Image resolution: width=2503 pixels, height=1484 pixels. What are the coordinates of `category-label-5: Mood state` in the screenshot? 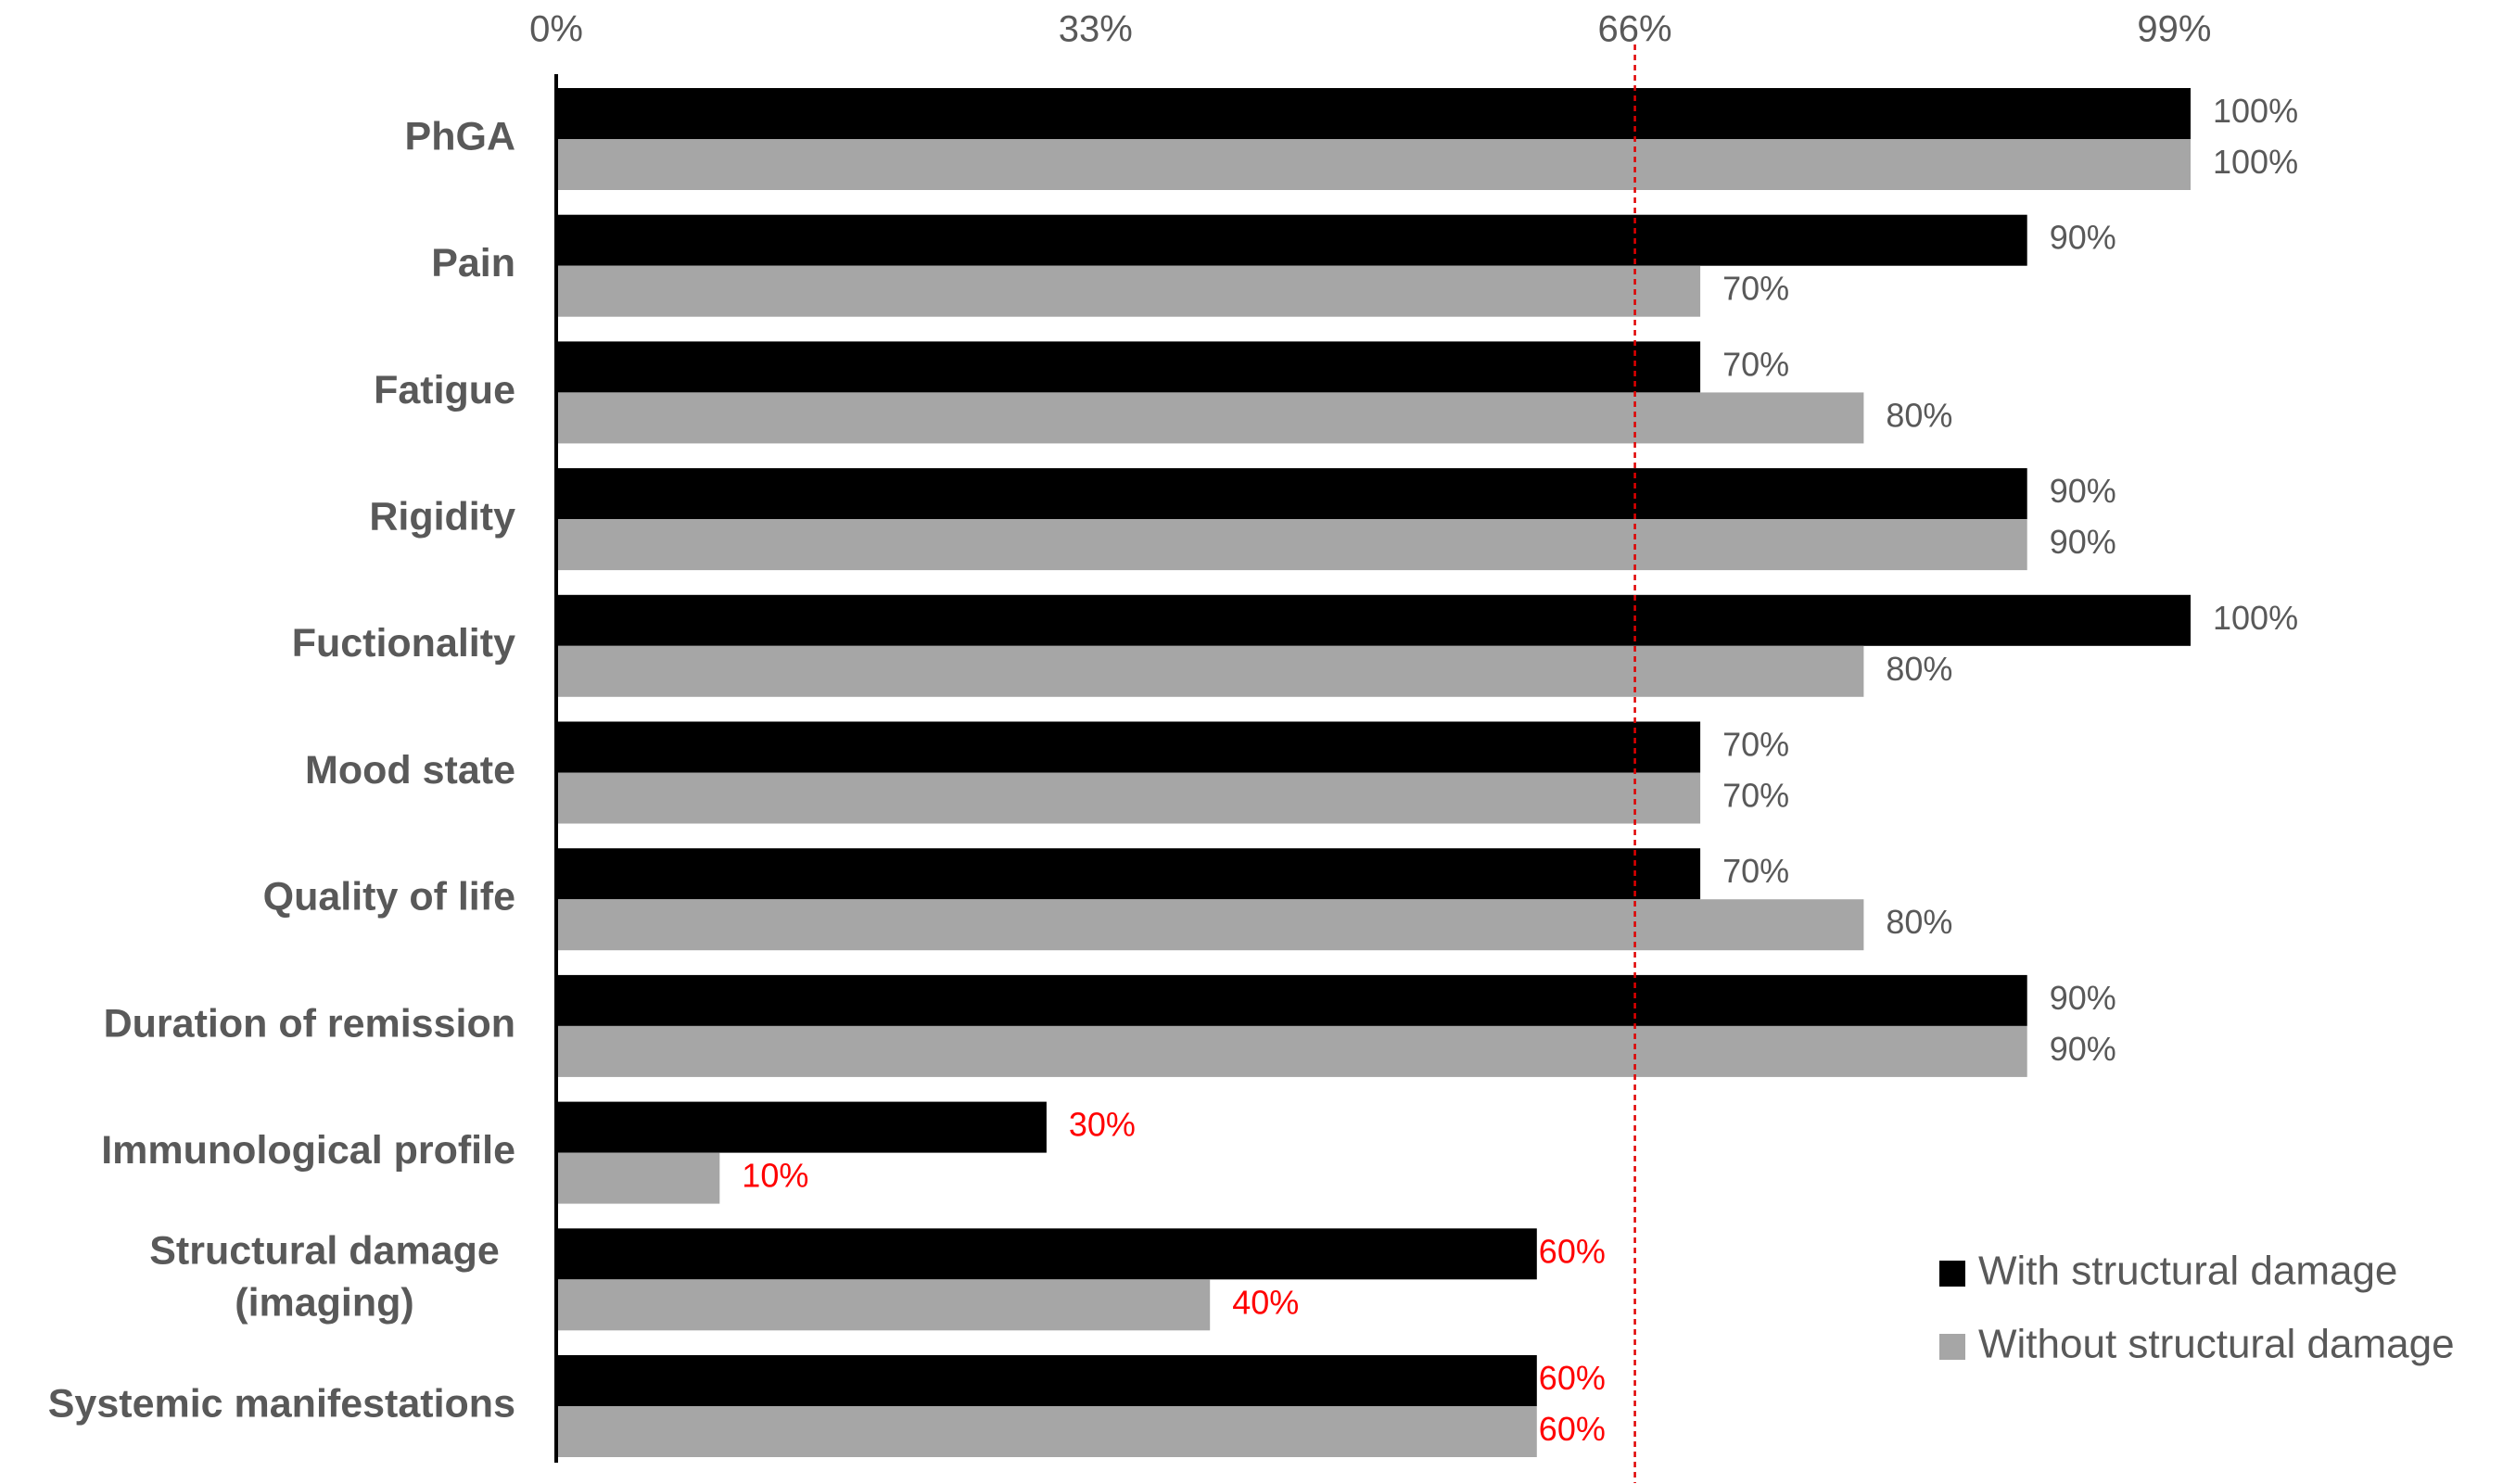 It's located at (410, 770).